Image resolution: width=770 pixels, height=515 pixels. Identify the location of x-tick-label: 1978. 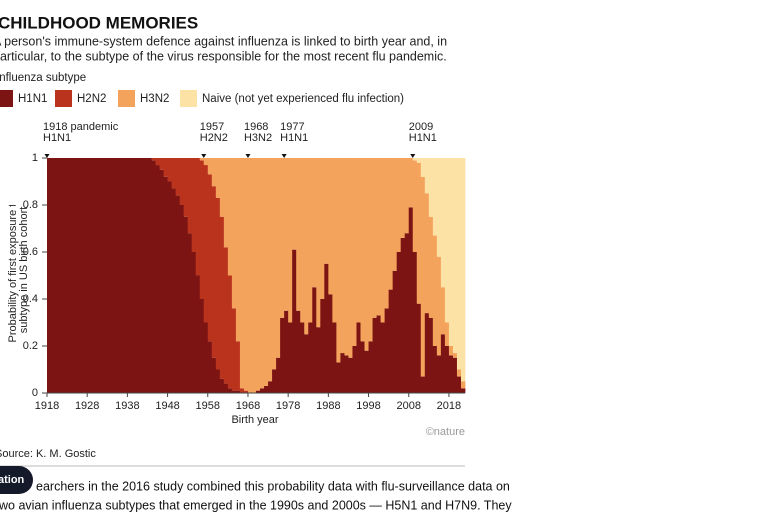
(288, 406).